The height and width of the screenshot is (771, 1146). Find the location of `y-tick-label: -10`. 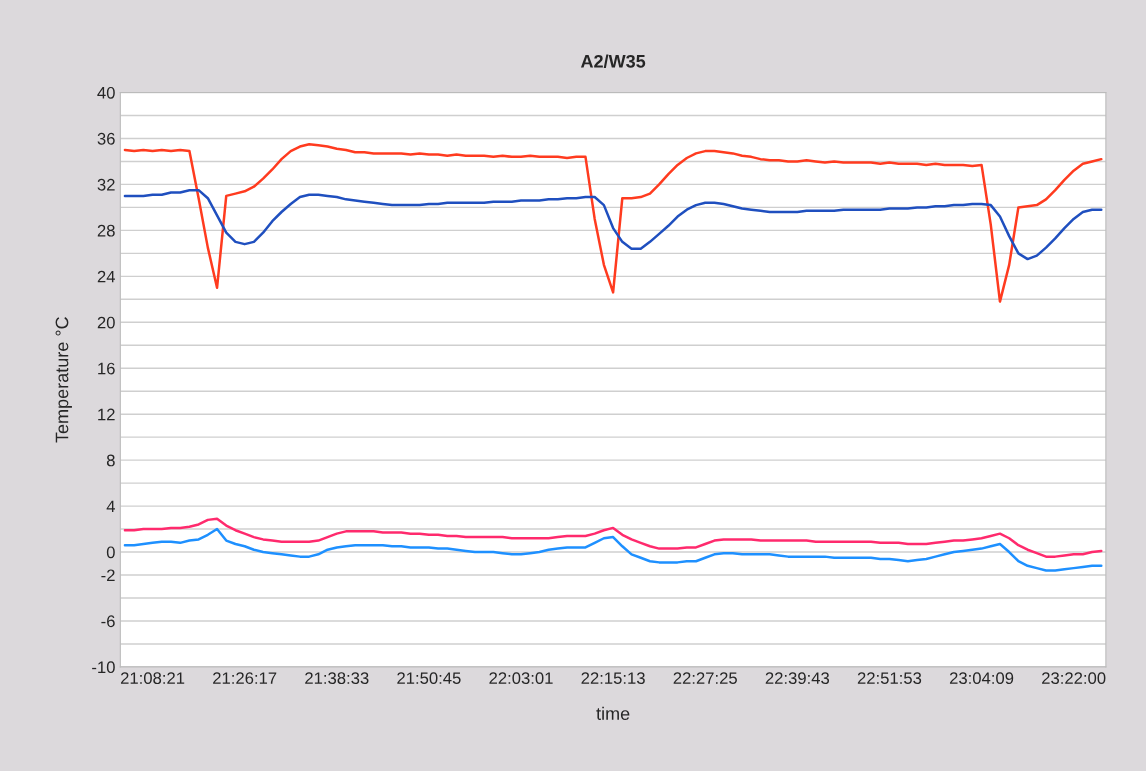

y-tick-label: -10 is located at coordinates (103, 667).